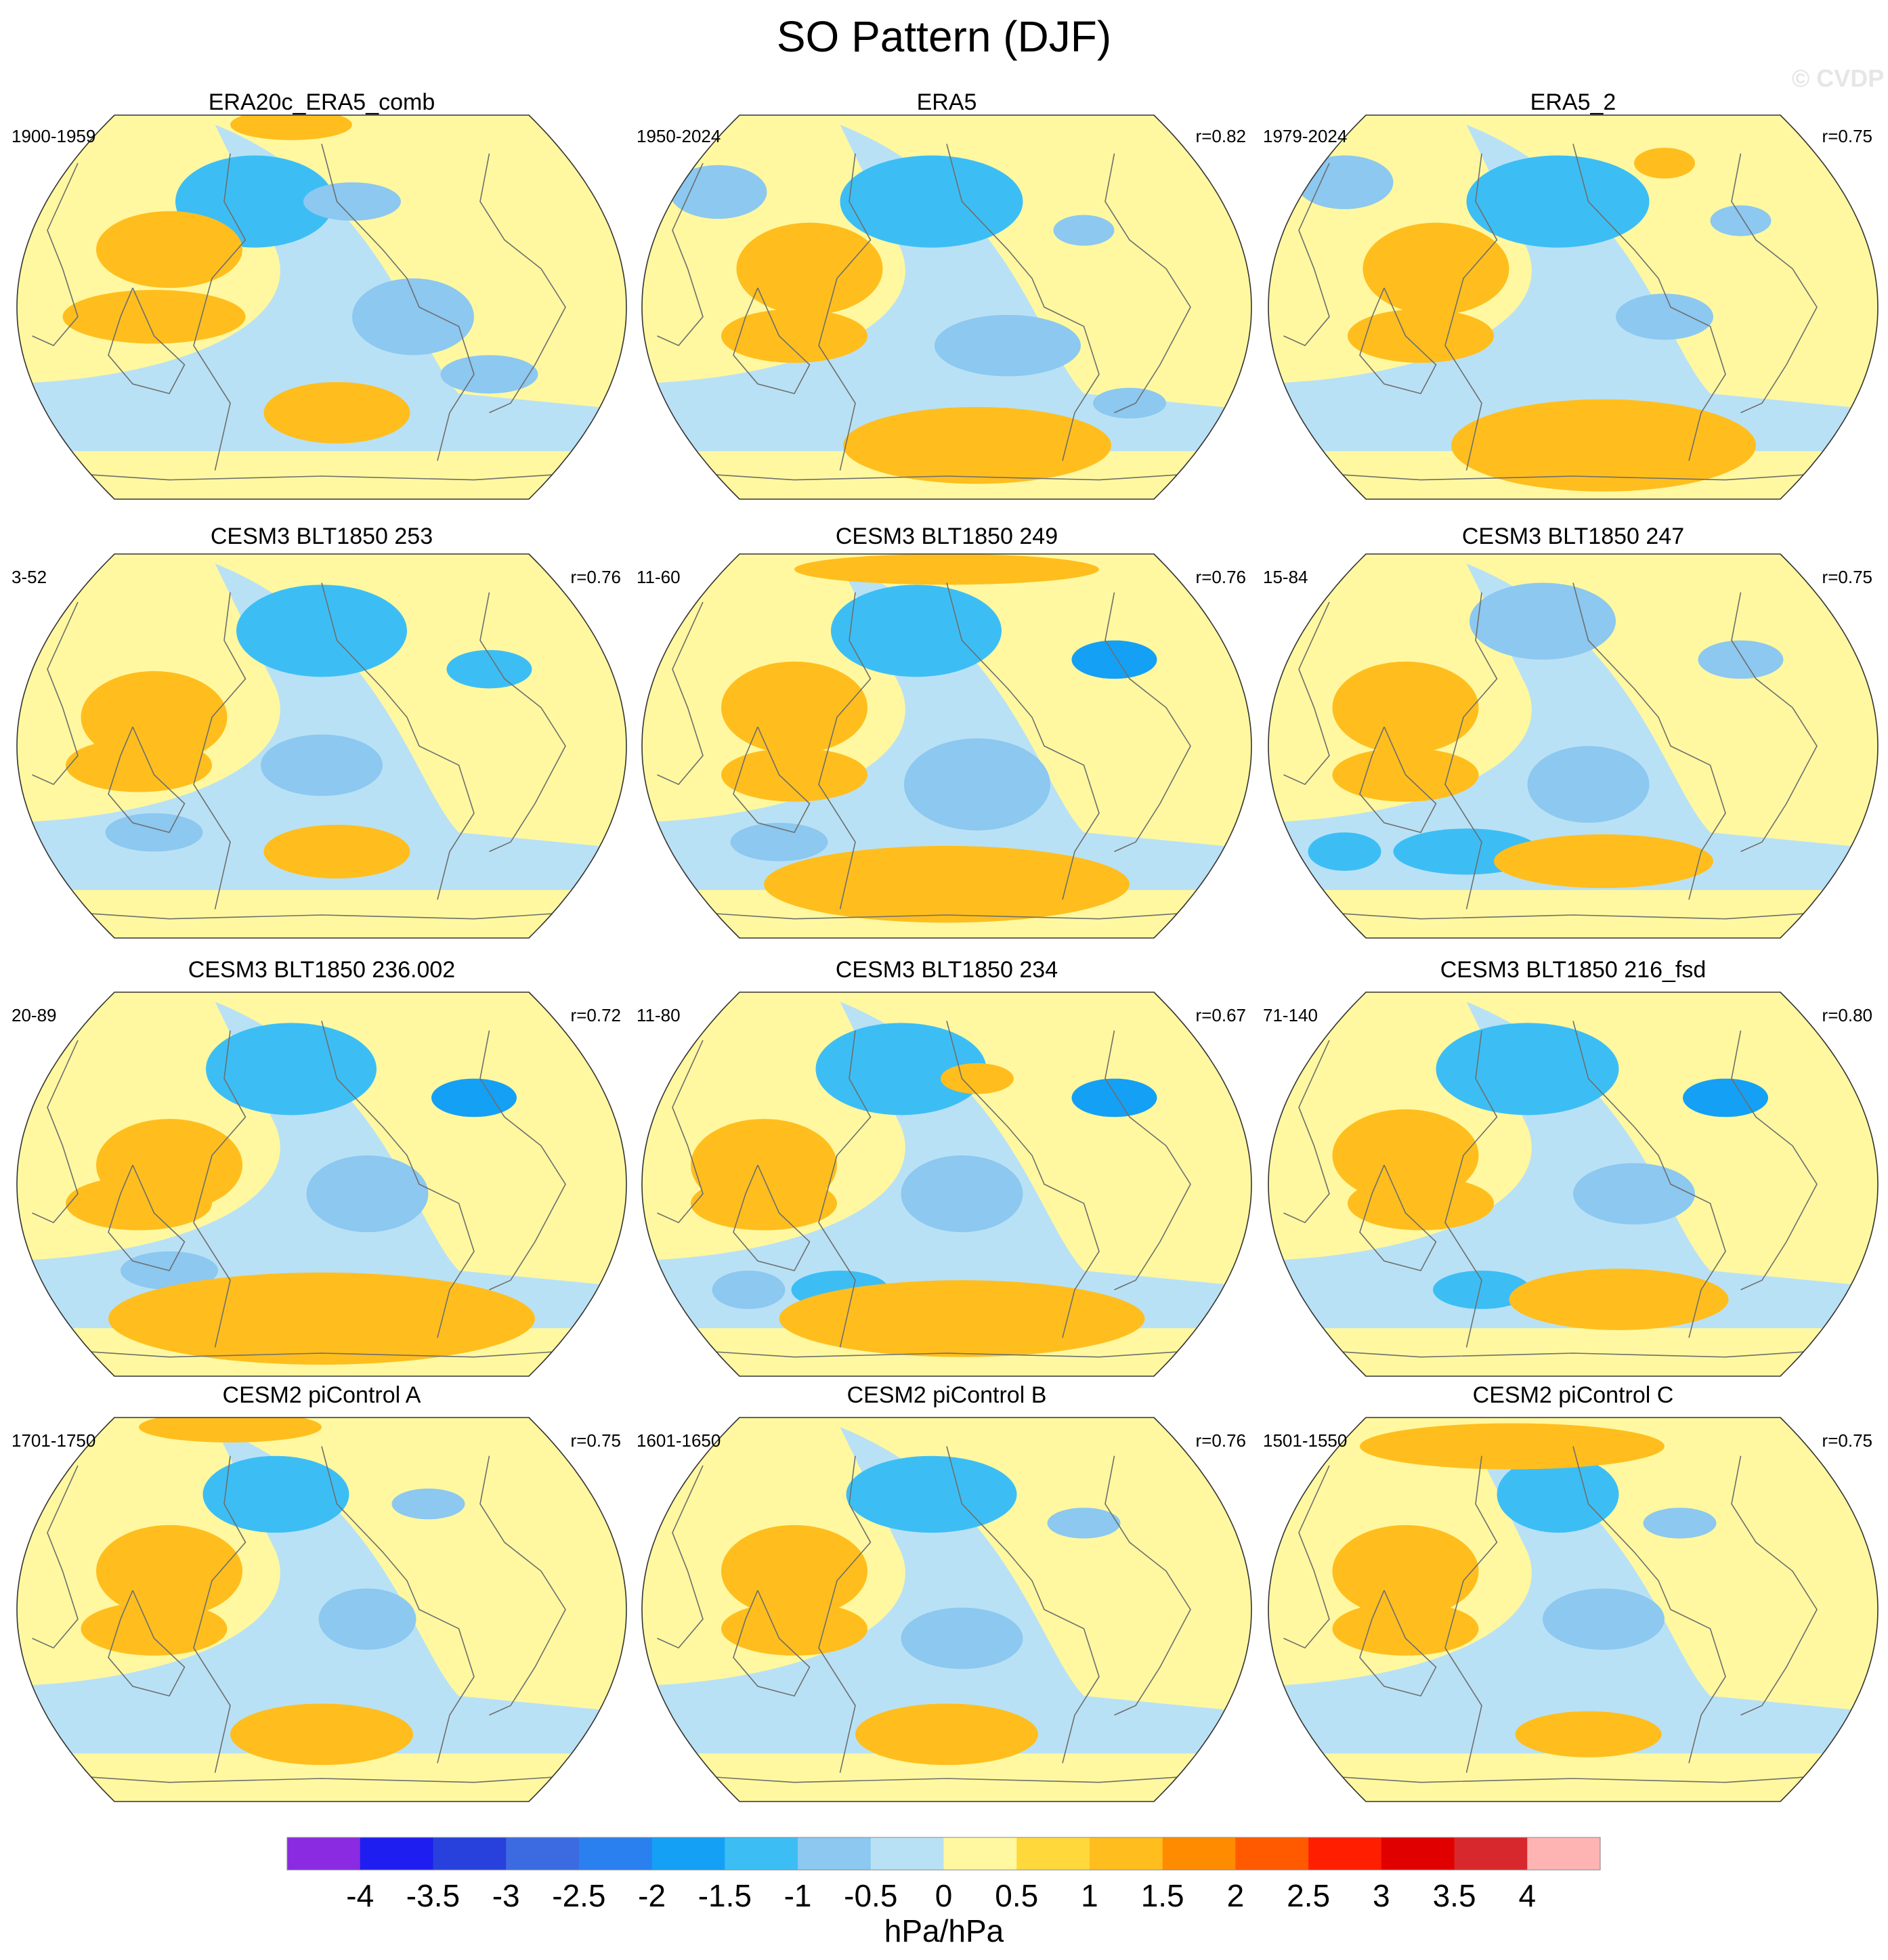  What do you see at coordinates (1573, 536) in the screenshot?
I see `panel-title: CESM3 BLT1850 247` at bounding box center [1573, 536].